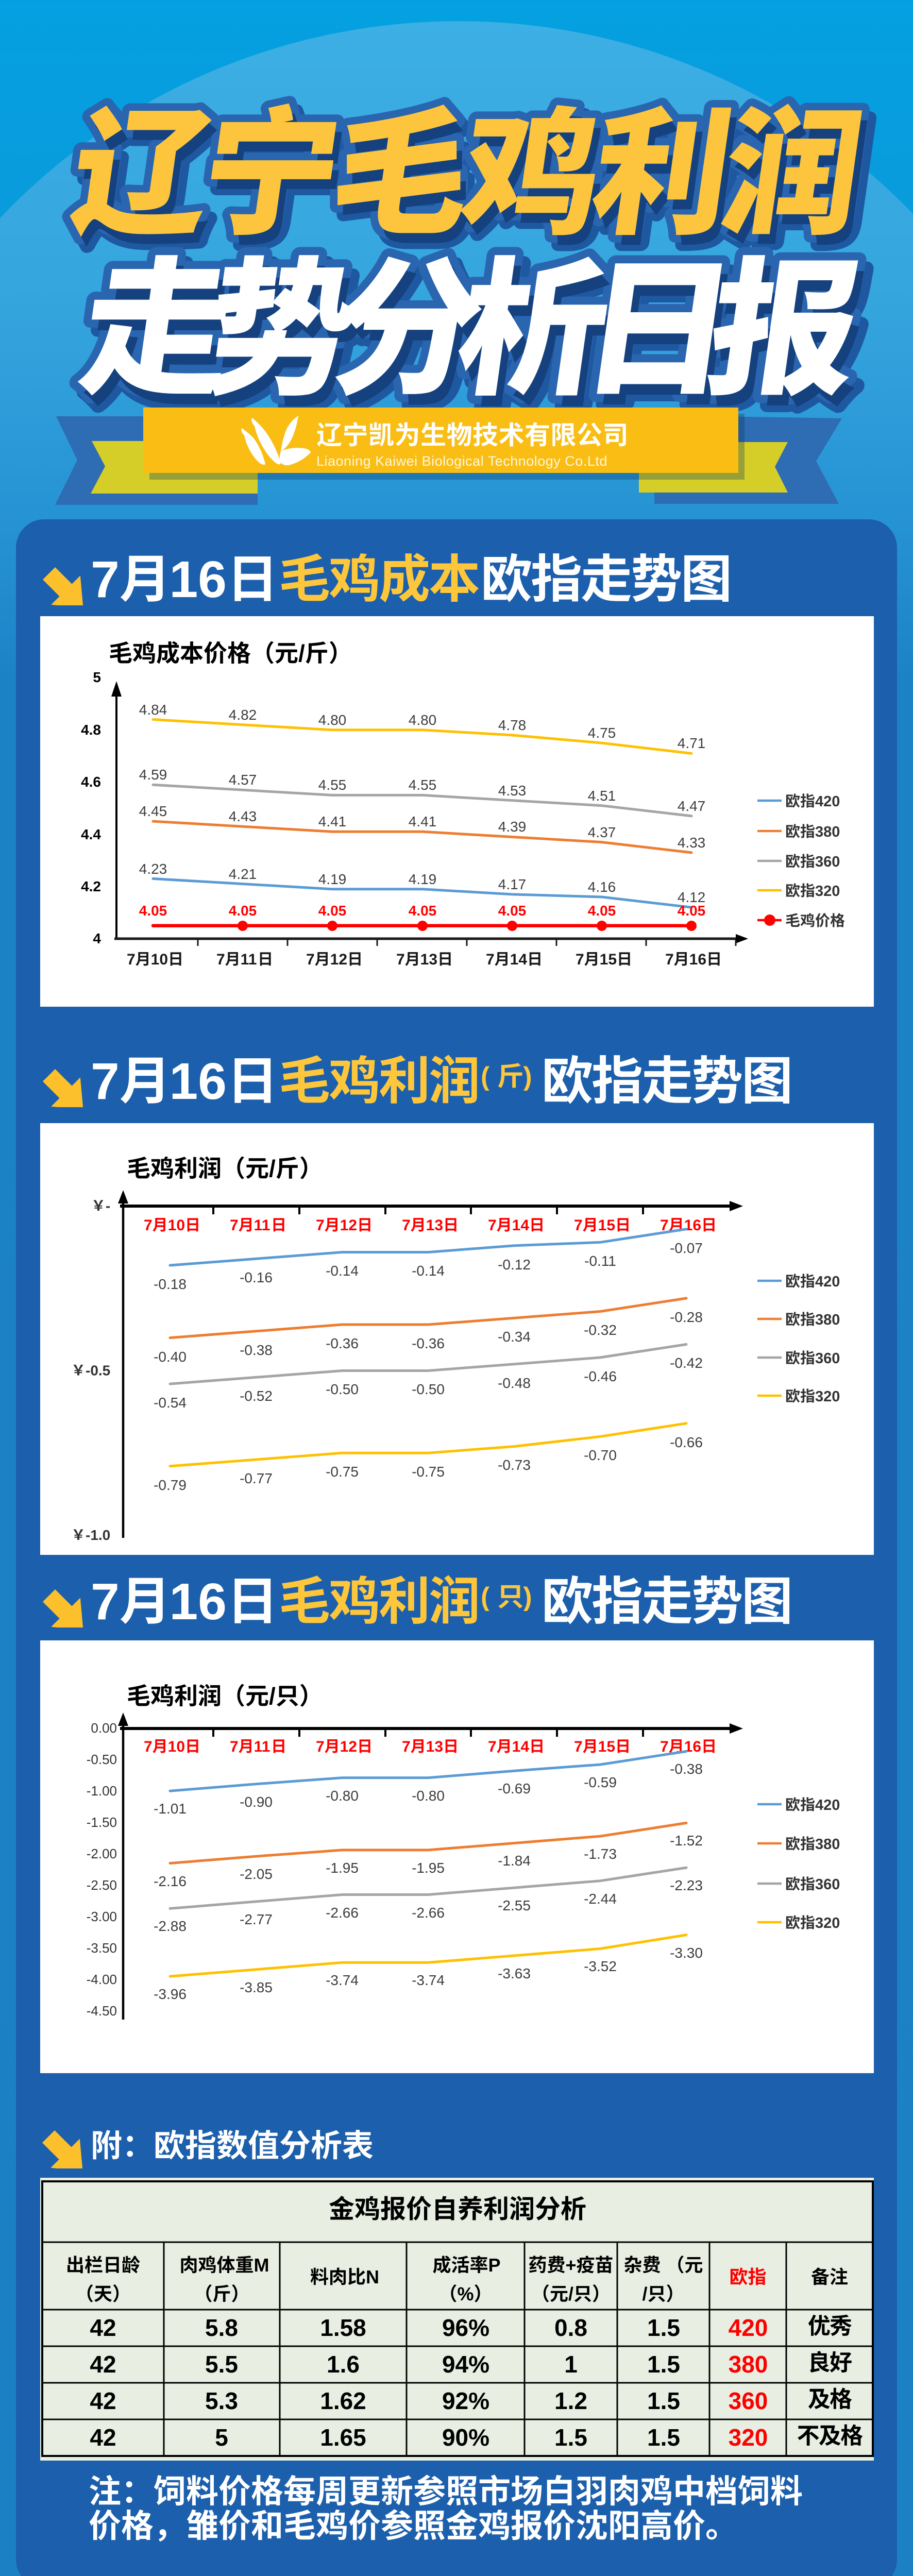 The height and width of the screenshot is (2576, 913). I want to click on svg-text: -2.00, so click(102, 1853).